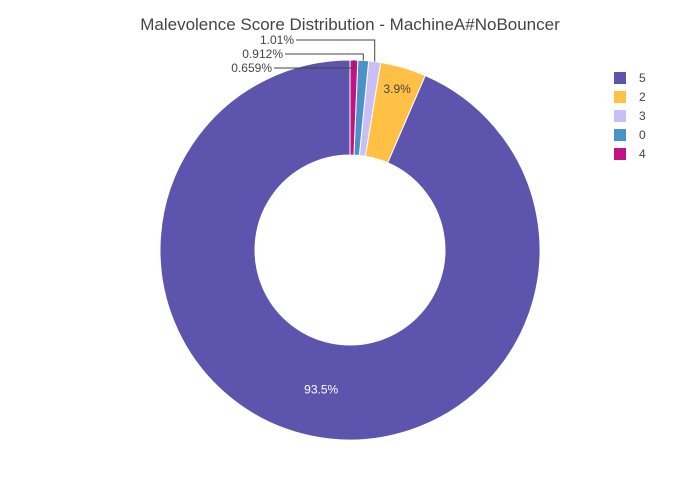  Describe the element at coordinates (630, 116) in the screenshot. I see `legend: 5 2 3 0 4` at that location.